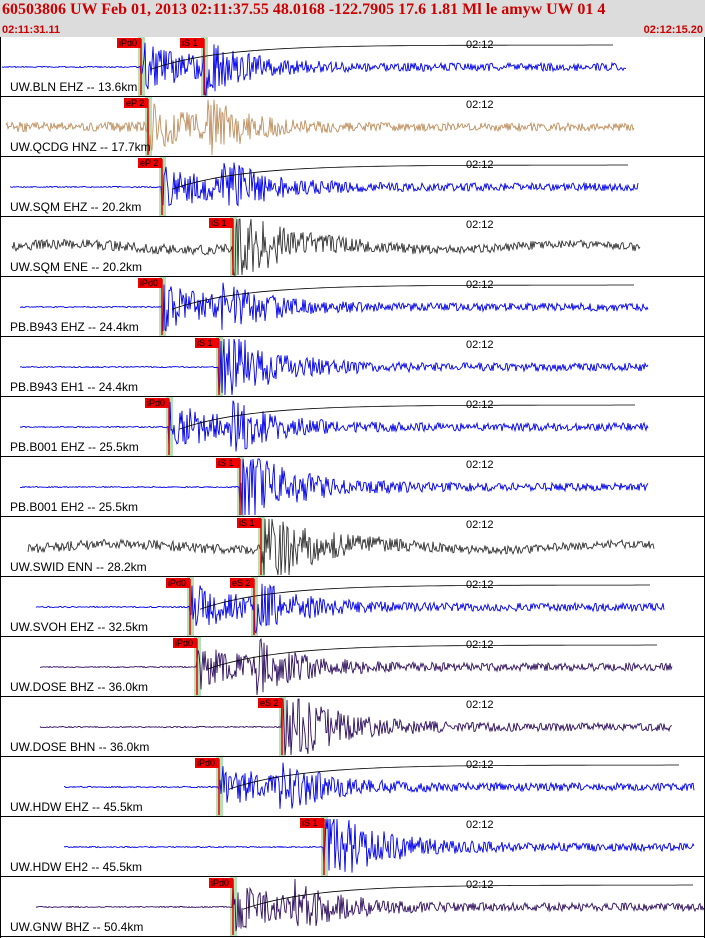 This screenshot has height=938, width=705. I want to click on trace-panel: 02:12 eP 2 UW.SQM EHZ -- 20.2km, so click(352, 187).